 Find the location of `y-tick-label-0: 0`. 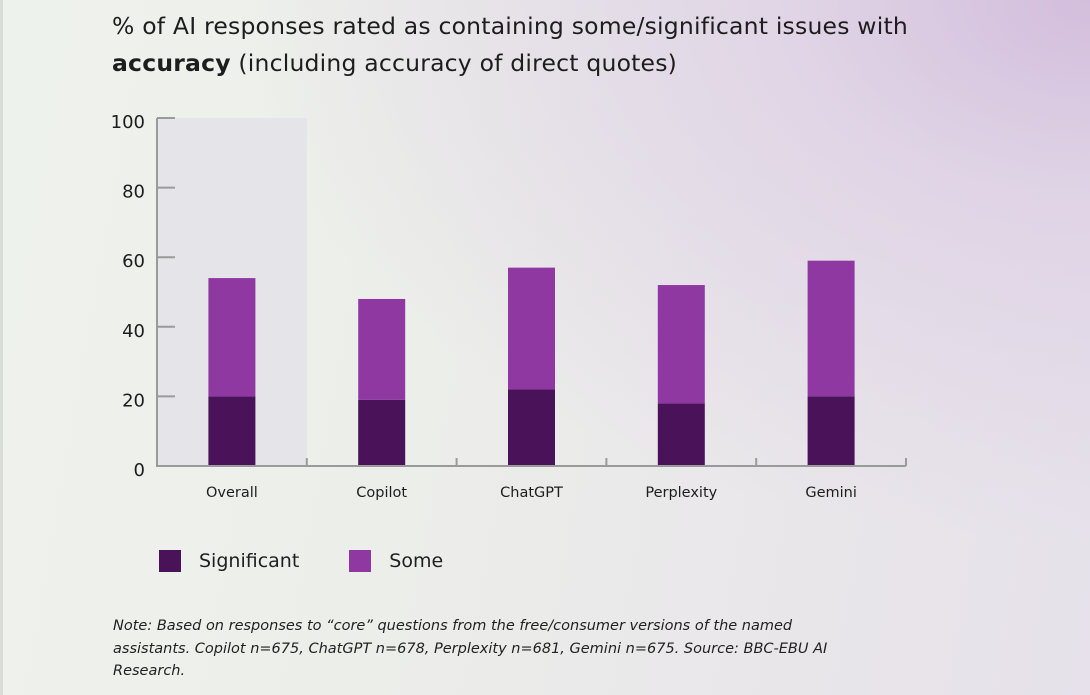

y-tick-label-0: 0 is located at coordinates (139, 470).